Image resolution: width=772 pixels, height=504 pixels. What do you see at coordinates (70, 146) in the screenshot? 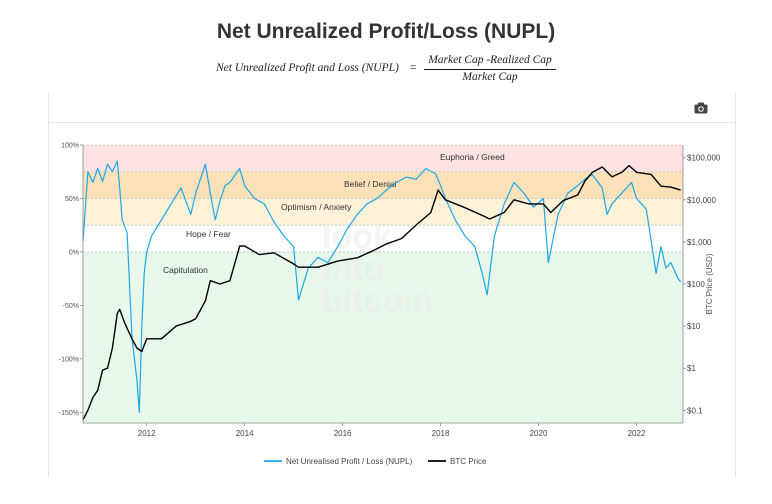
I see `left-tick-label: 100%` at bounding box center [70, 146].